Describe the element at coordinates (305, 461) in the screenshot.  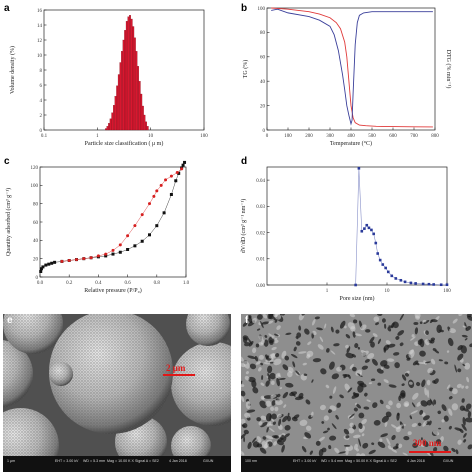
I see `sem-info-f-0: EHT = 3.00 kV` at that location.